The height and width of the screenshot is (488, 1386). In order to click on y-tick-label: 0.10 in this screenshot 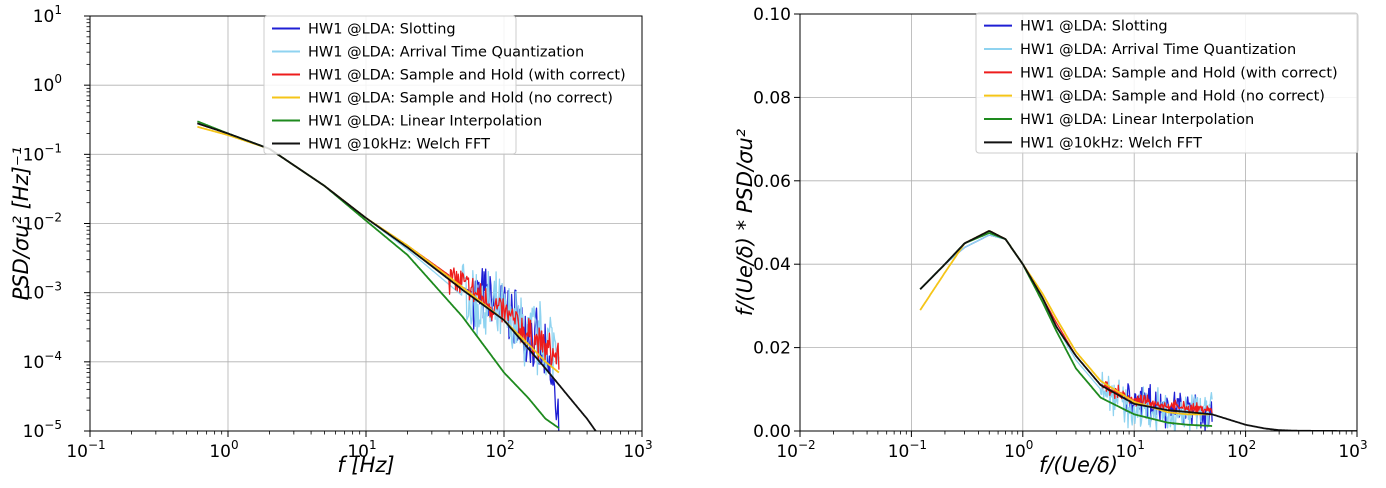, I will do `click(772, 15)`.